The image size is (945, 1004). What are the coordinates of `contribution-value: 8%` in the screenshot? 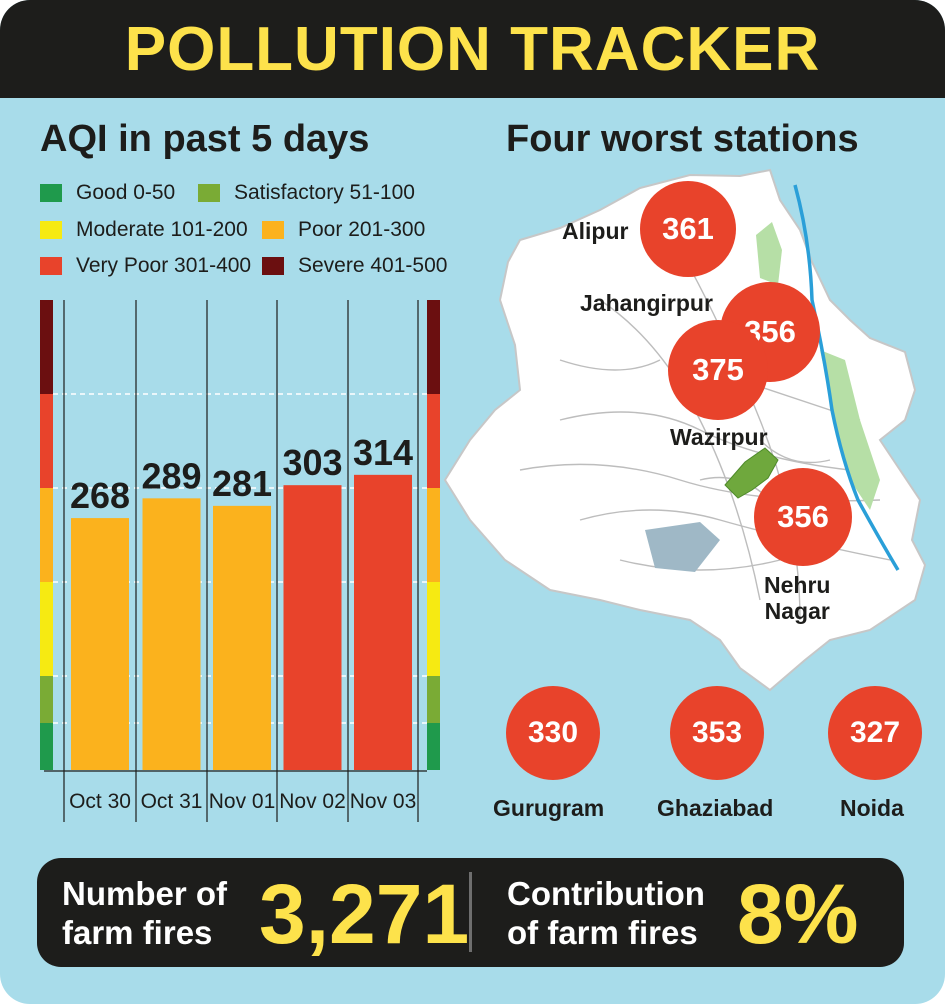 It's located at (798, 914).